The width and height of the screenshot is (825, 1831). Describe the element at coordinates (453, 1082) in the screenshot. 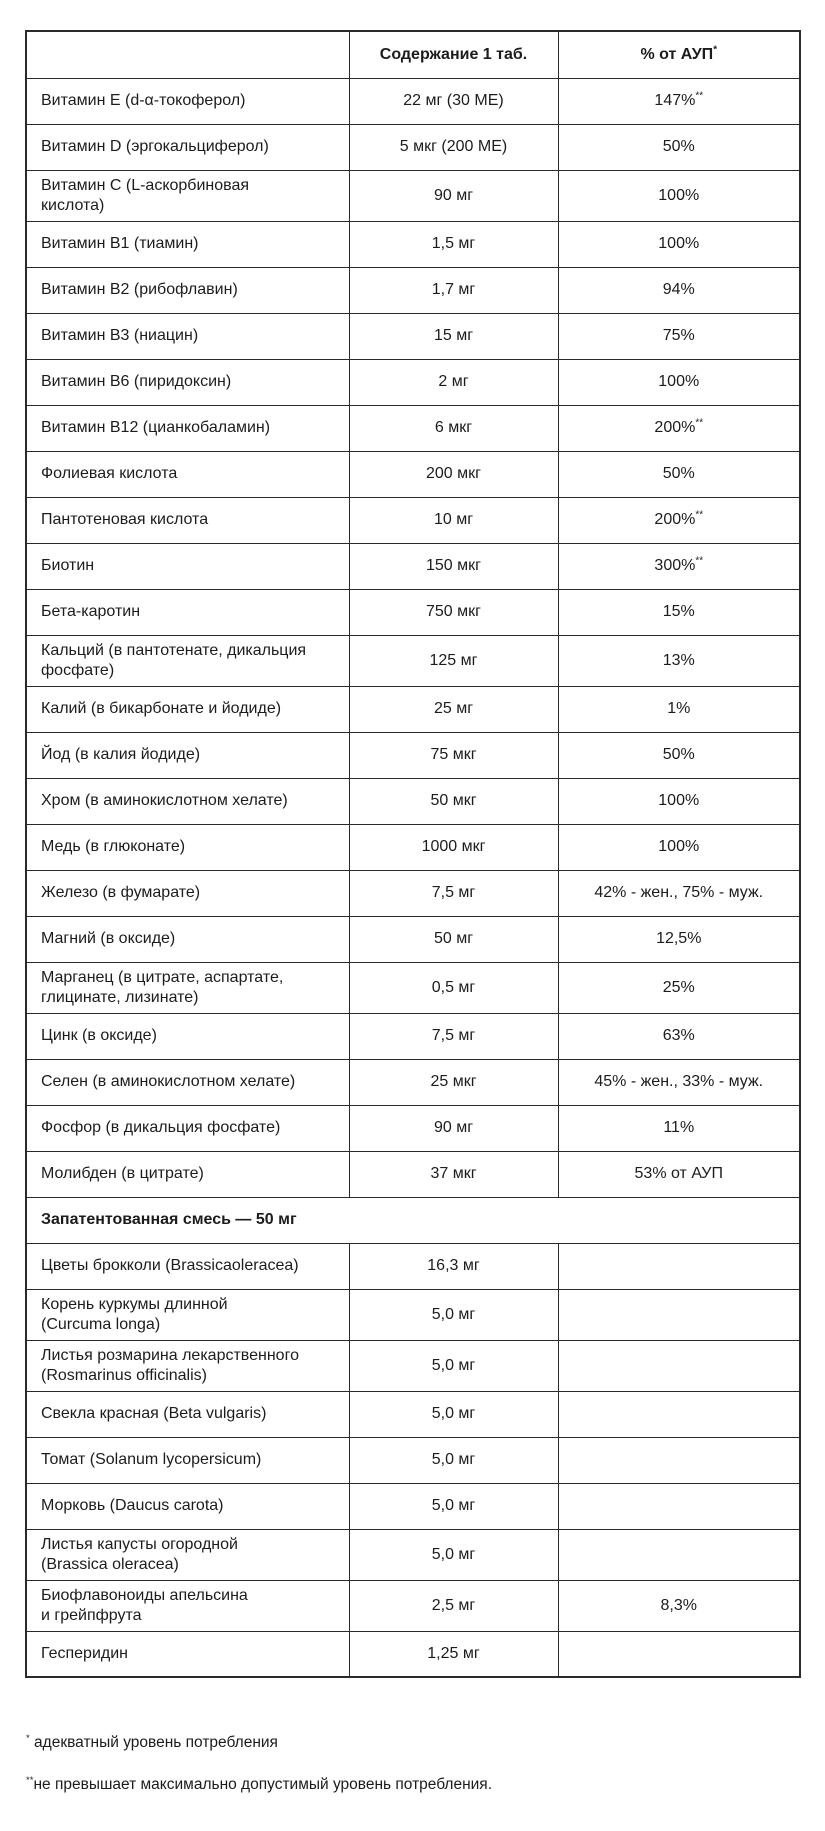

I see `amount-cell: 25 мкг` at that location.